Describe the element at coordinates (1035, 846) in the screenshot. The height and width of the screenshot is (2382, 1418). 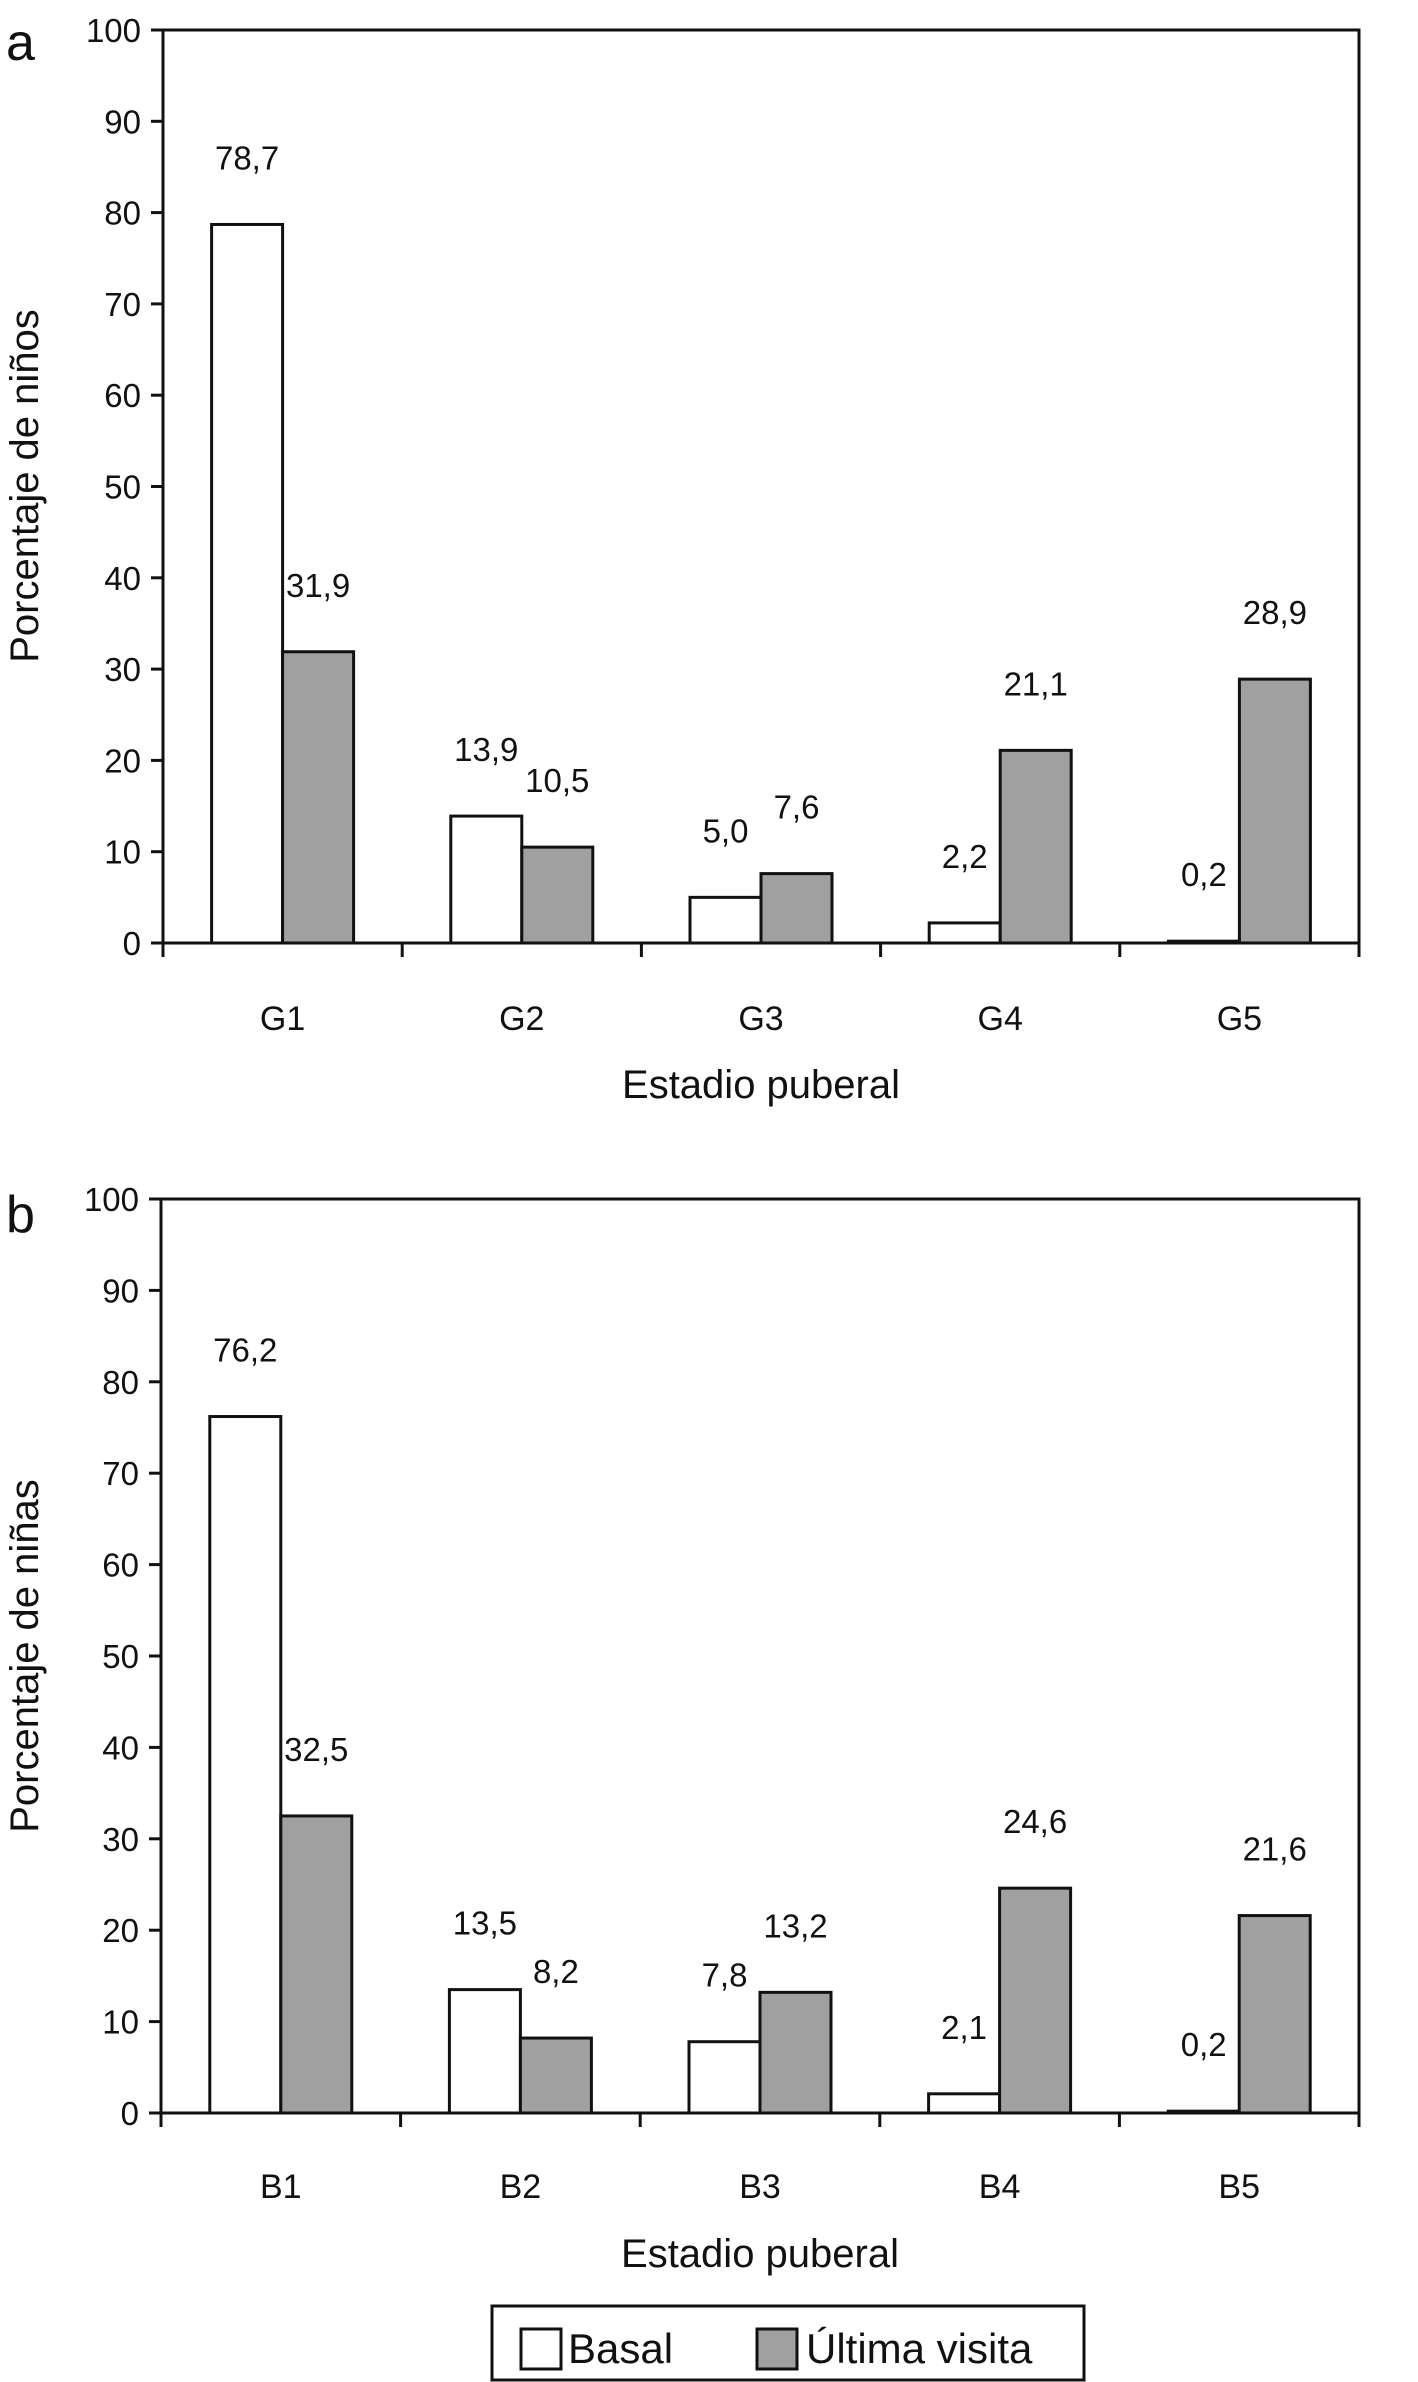
I see `bar-ultima-G4` at that location.